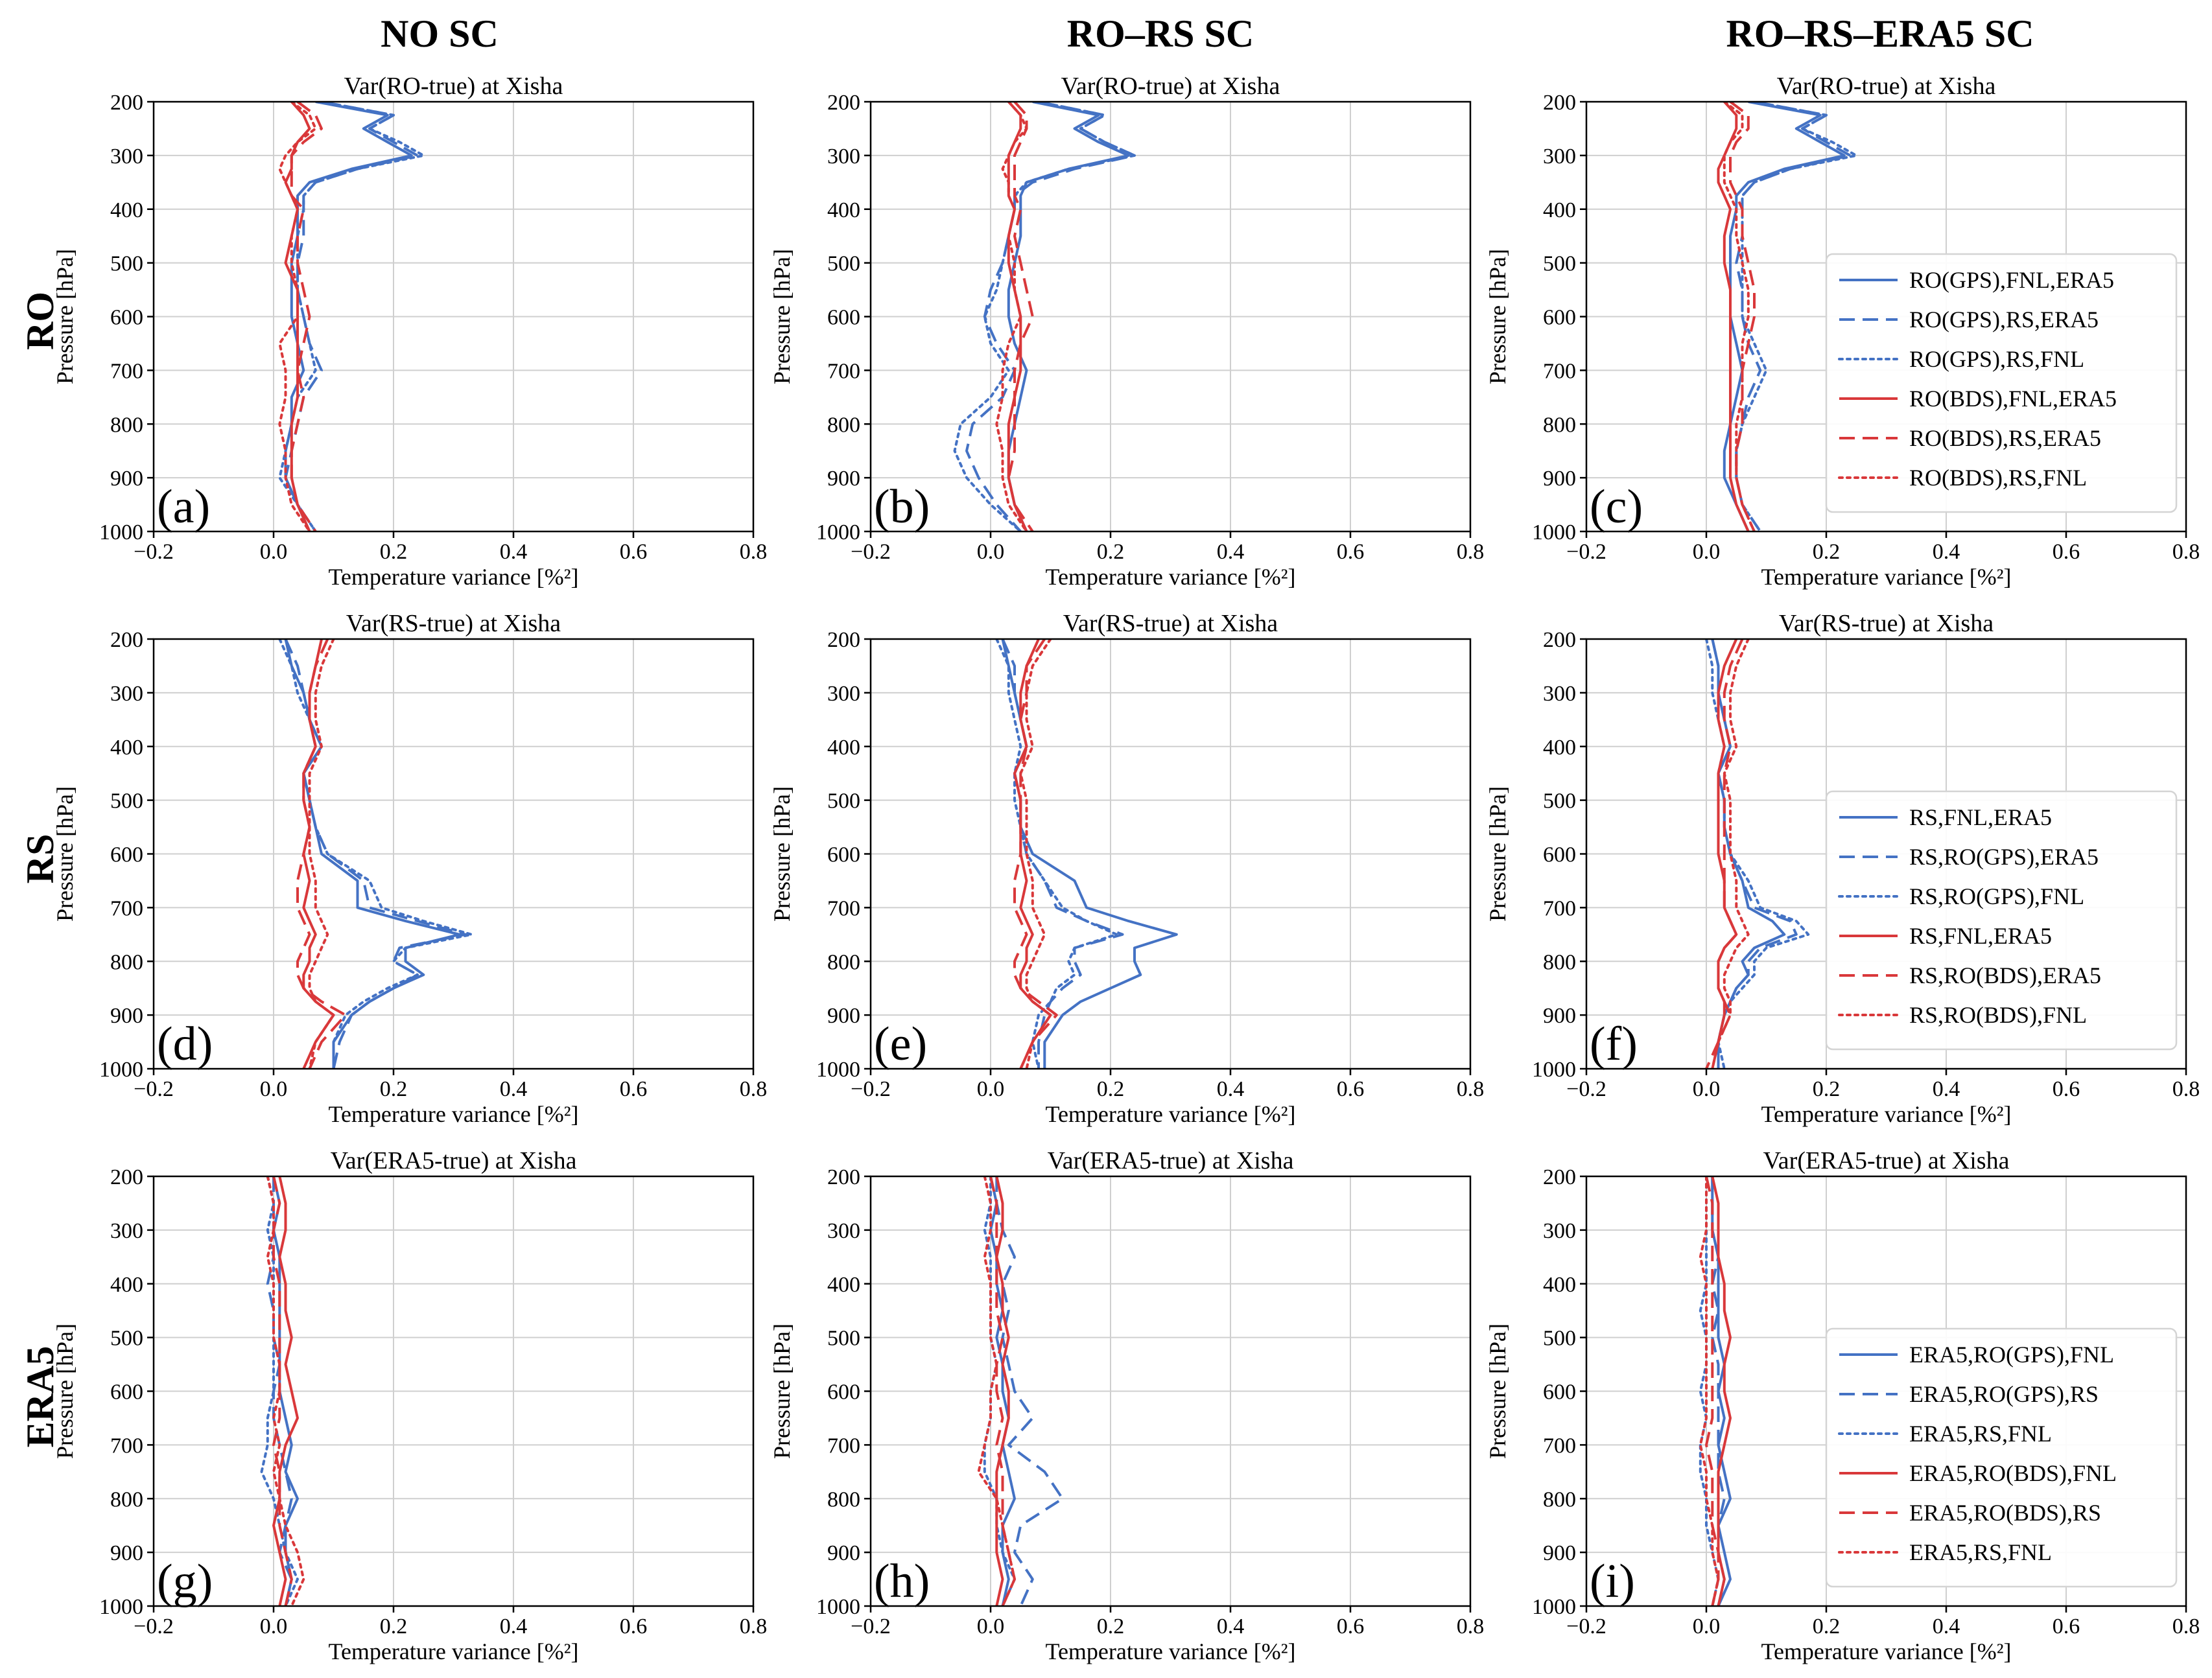 Image resolution: width=2212 pixels, height=1678 pixels. I want to click on legend-label: RS,RO(BDS),ERA5, so click(2005, 975).